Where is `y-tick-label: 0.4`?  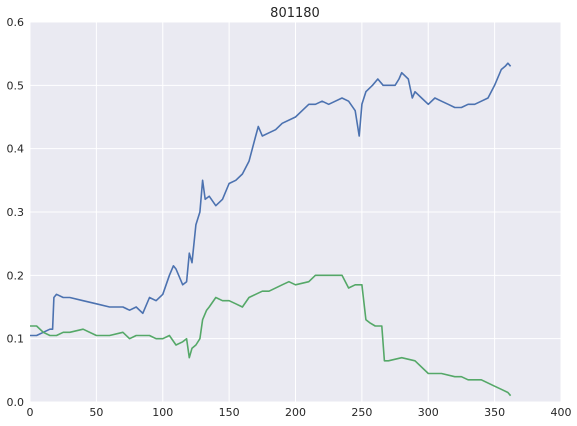 y-tick-label: 0.4 is located at coordinates (16, 149).